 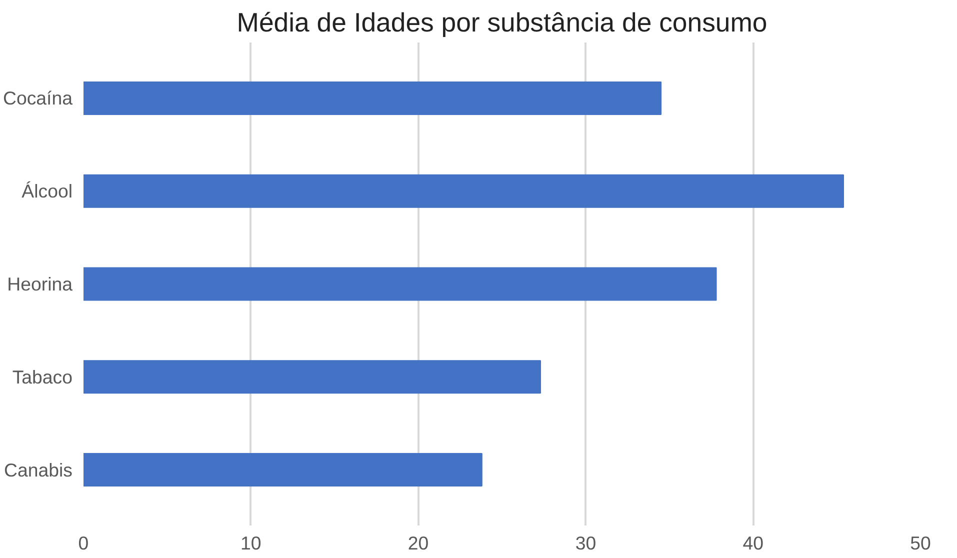 I want to click on x-tick-label: 50, so click(x=920, y=543).